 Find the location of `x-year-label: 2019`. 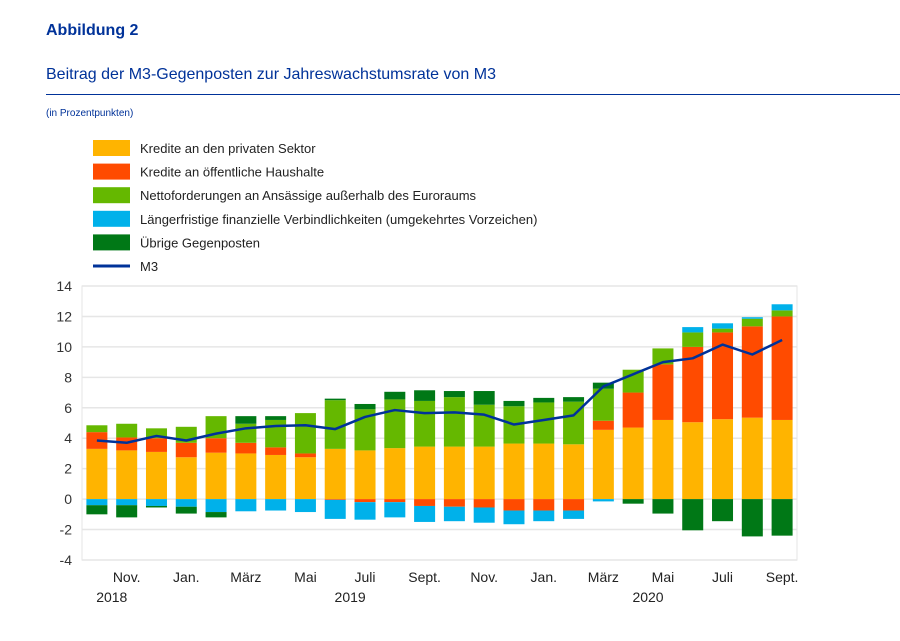

x-year-label: 2019 is located at coordinates (350, 597).